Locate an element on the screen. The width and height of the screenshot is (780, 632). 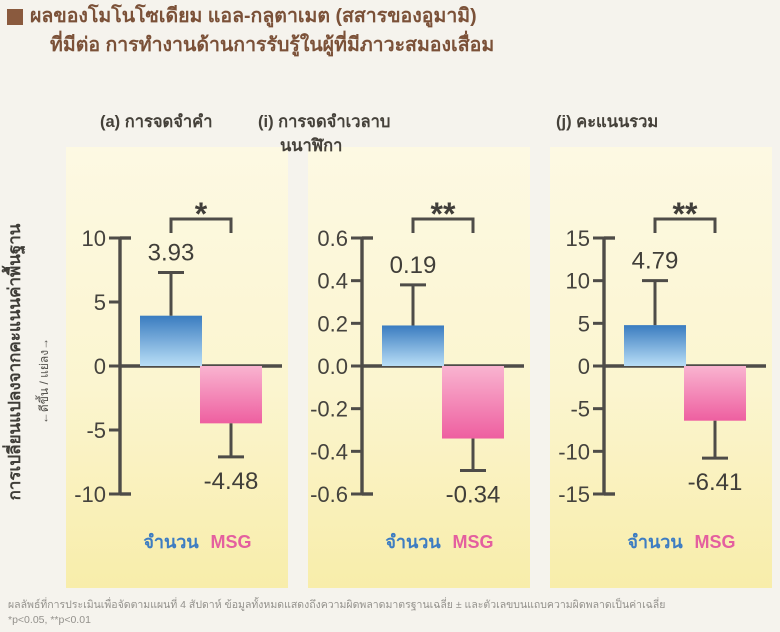
subplot-title-j-line1: (j) คะแนนรวม is located at coordinates (607, 122).